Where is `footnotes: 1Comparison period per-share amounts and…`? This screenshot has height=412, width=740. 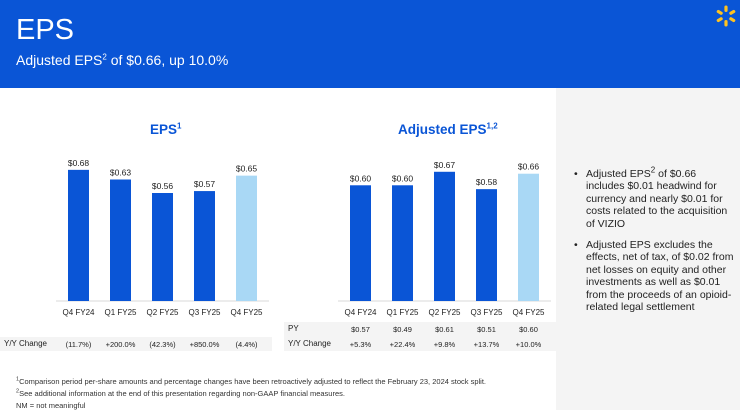
footnotes: 1Comparison period per-share amounts and… is located at coordinates (251, 394).